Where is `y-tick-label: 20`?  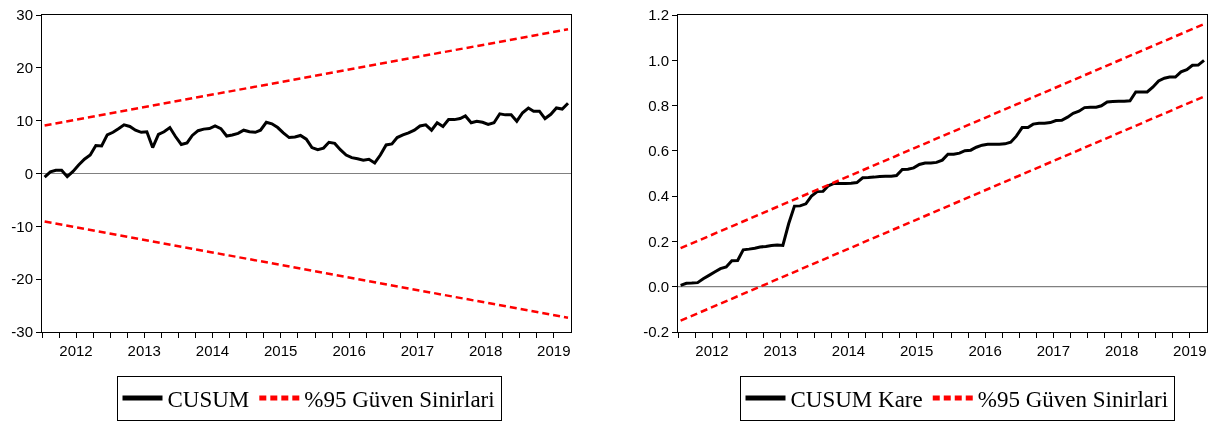 y-tick-label: 20 is located at coordinates (24, 68).